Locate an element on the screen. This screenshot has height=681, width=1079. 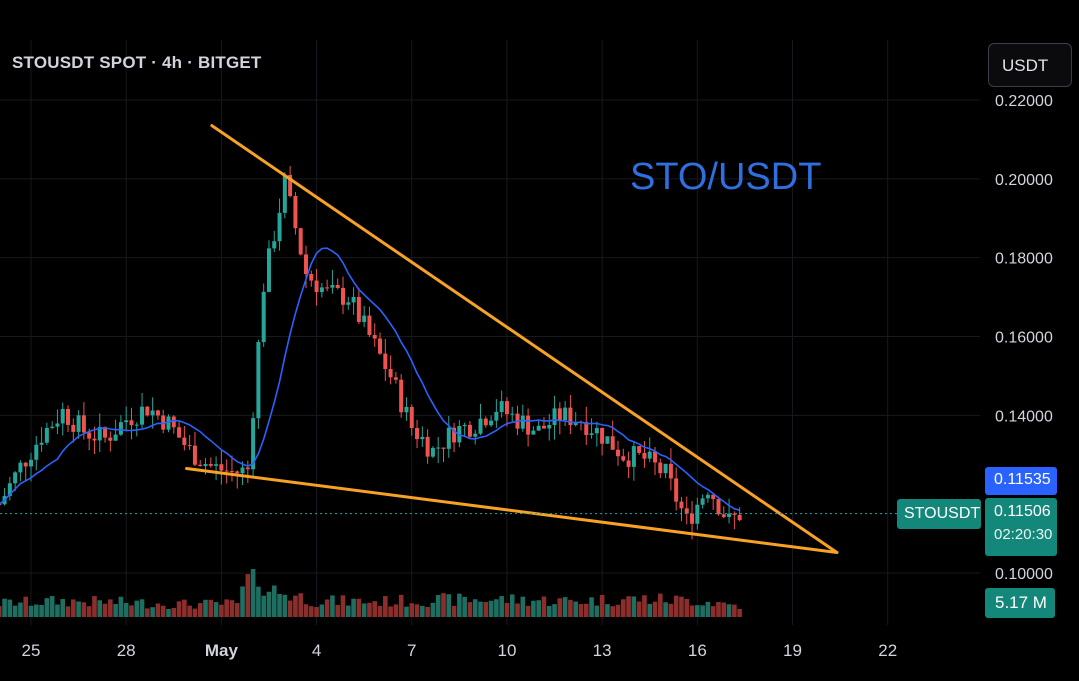
time-tick-label: 4 is located at coordinates (316, 650).